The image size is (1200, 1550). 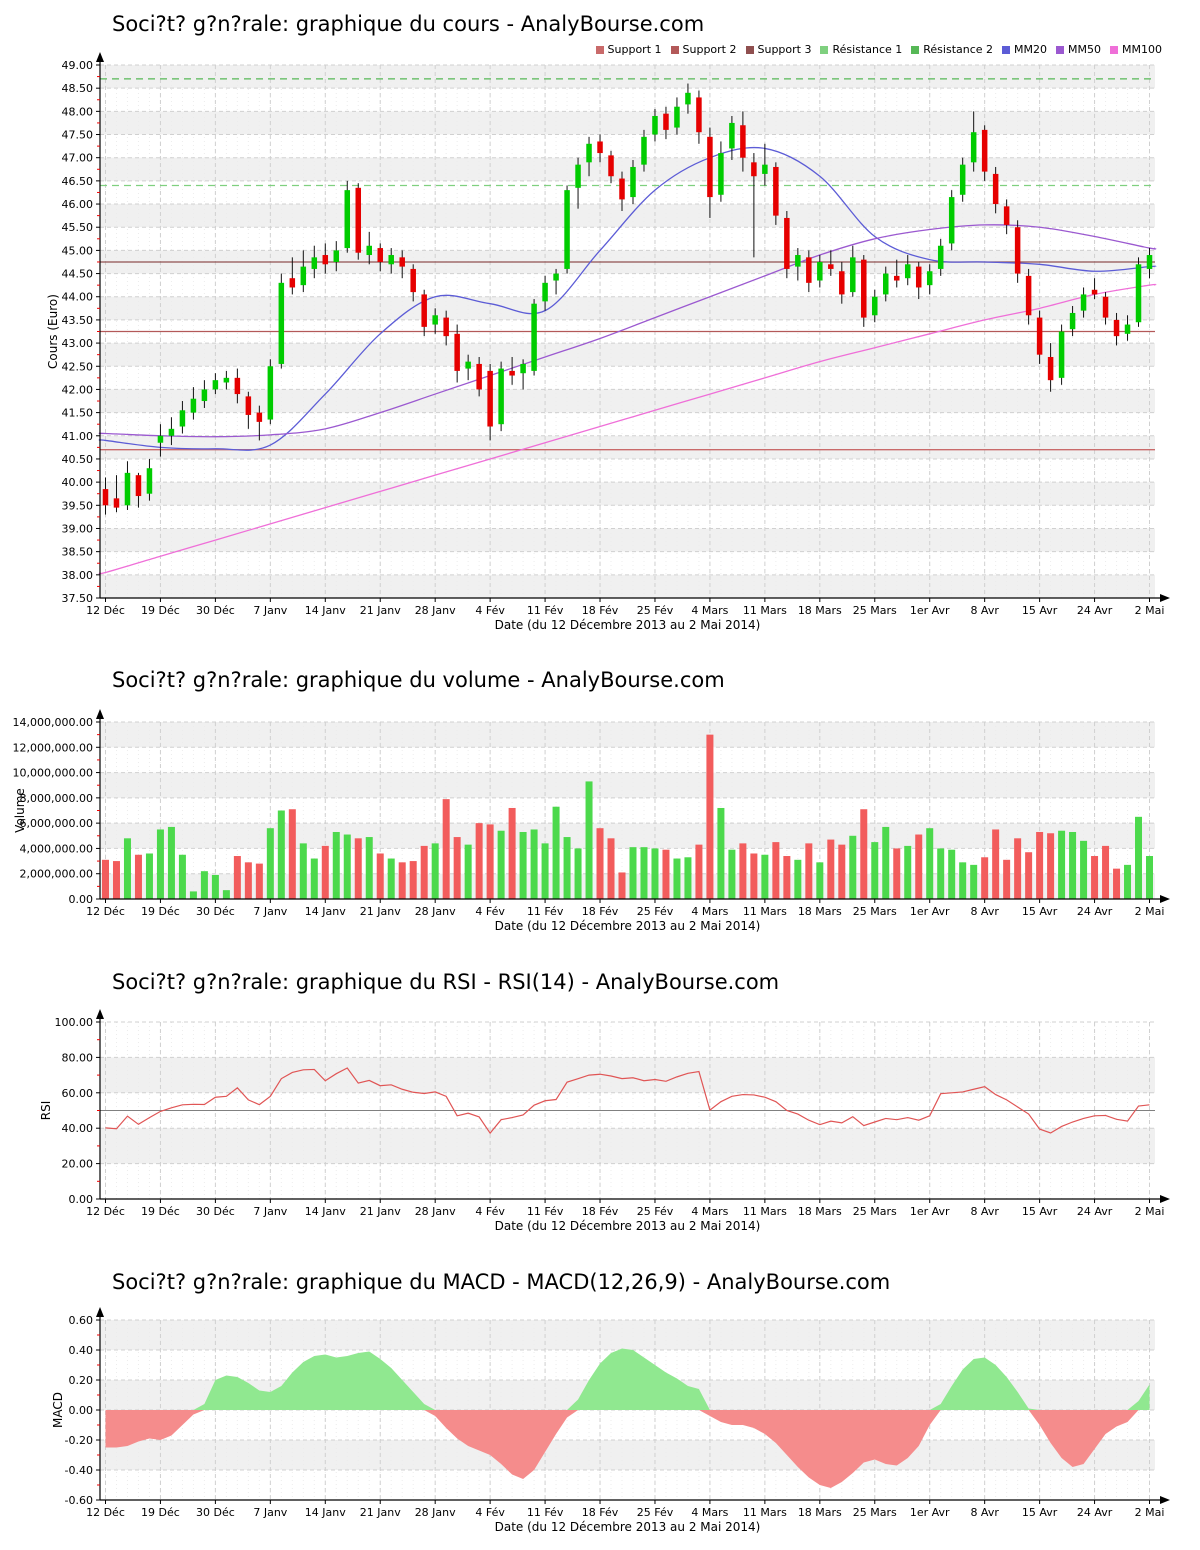 I want to click on svg-text: 10,000,000.00, so click(x=53, y=773).